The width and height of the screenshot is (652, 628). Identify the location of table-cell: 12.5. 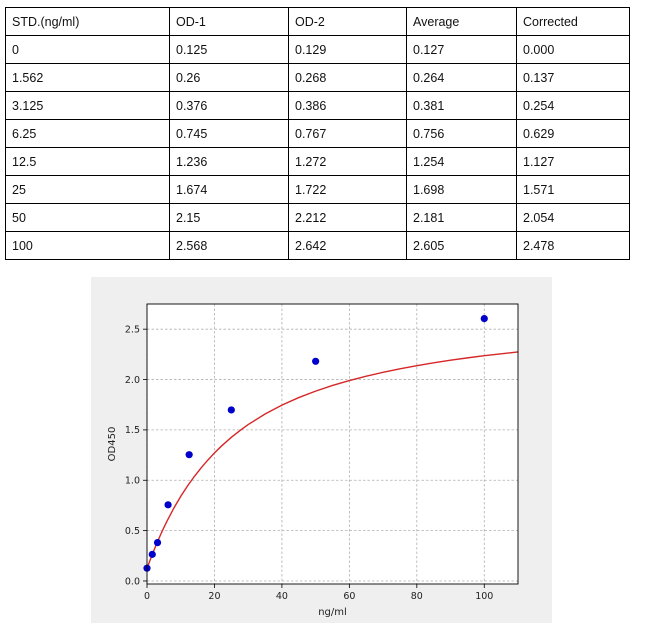
(87, 161).